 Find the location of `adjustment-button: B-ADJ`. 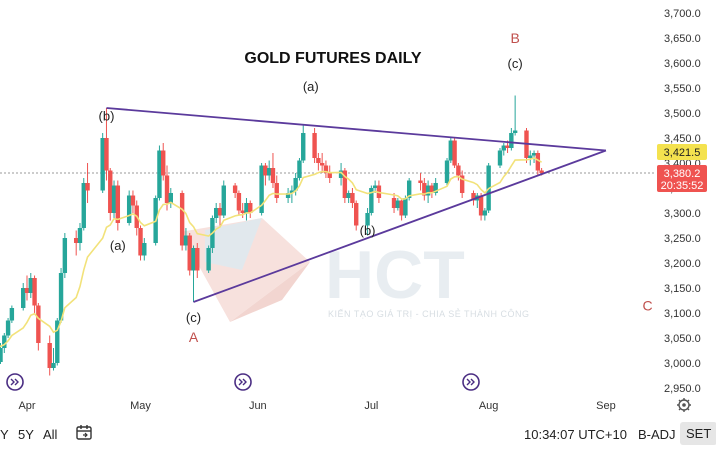

adjustment-button: B-ADJ is located at coordinates (657, 434).